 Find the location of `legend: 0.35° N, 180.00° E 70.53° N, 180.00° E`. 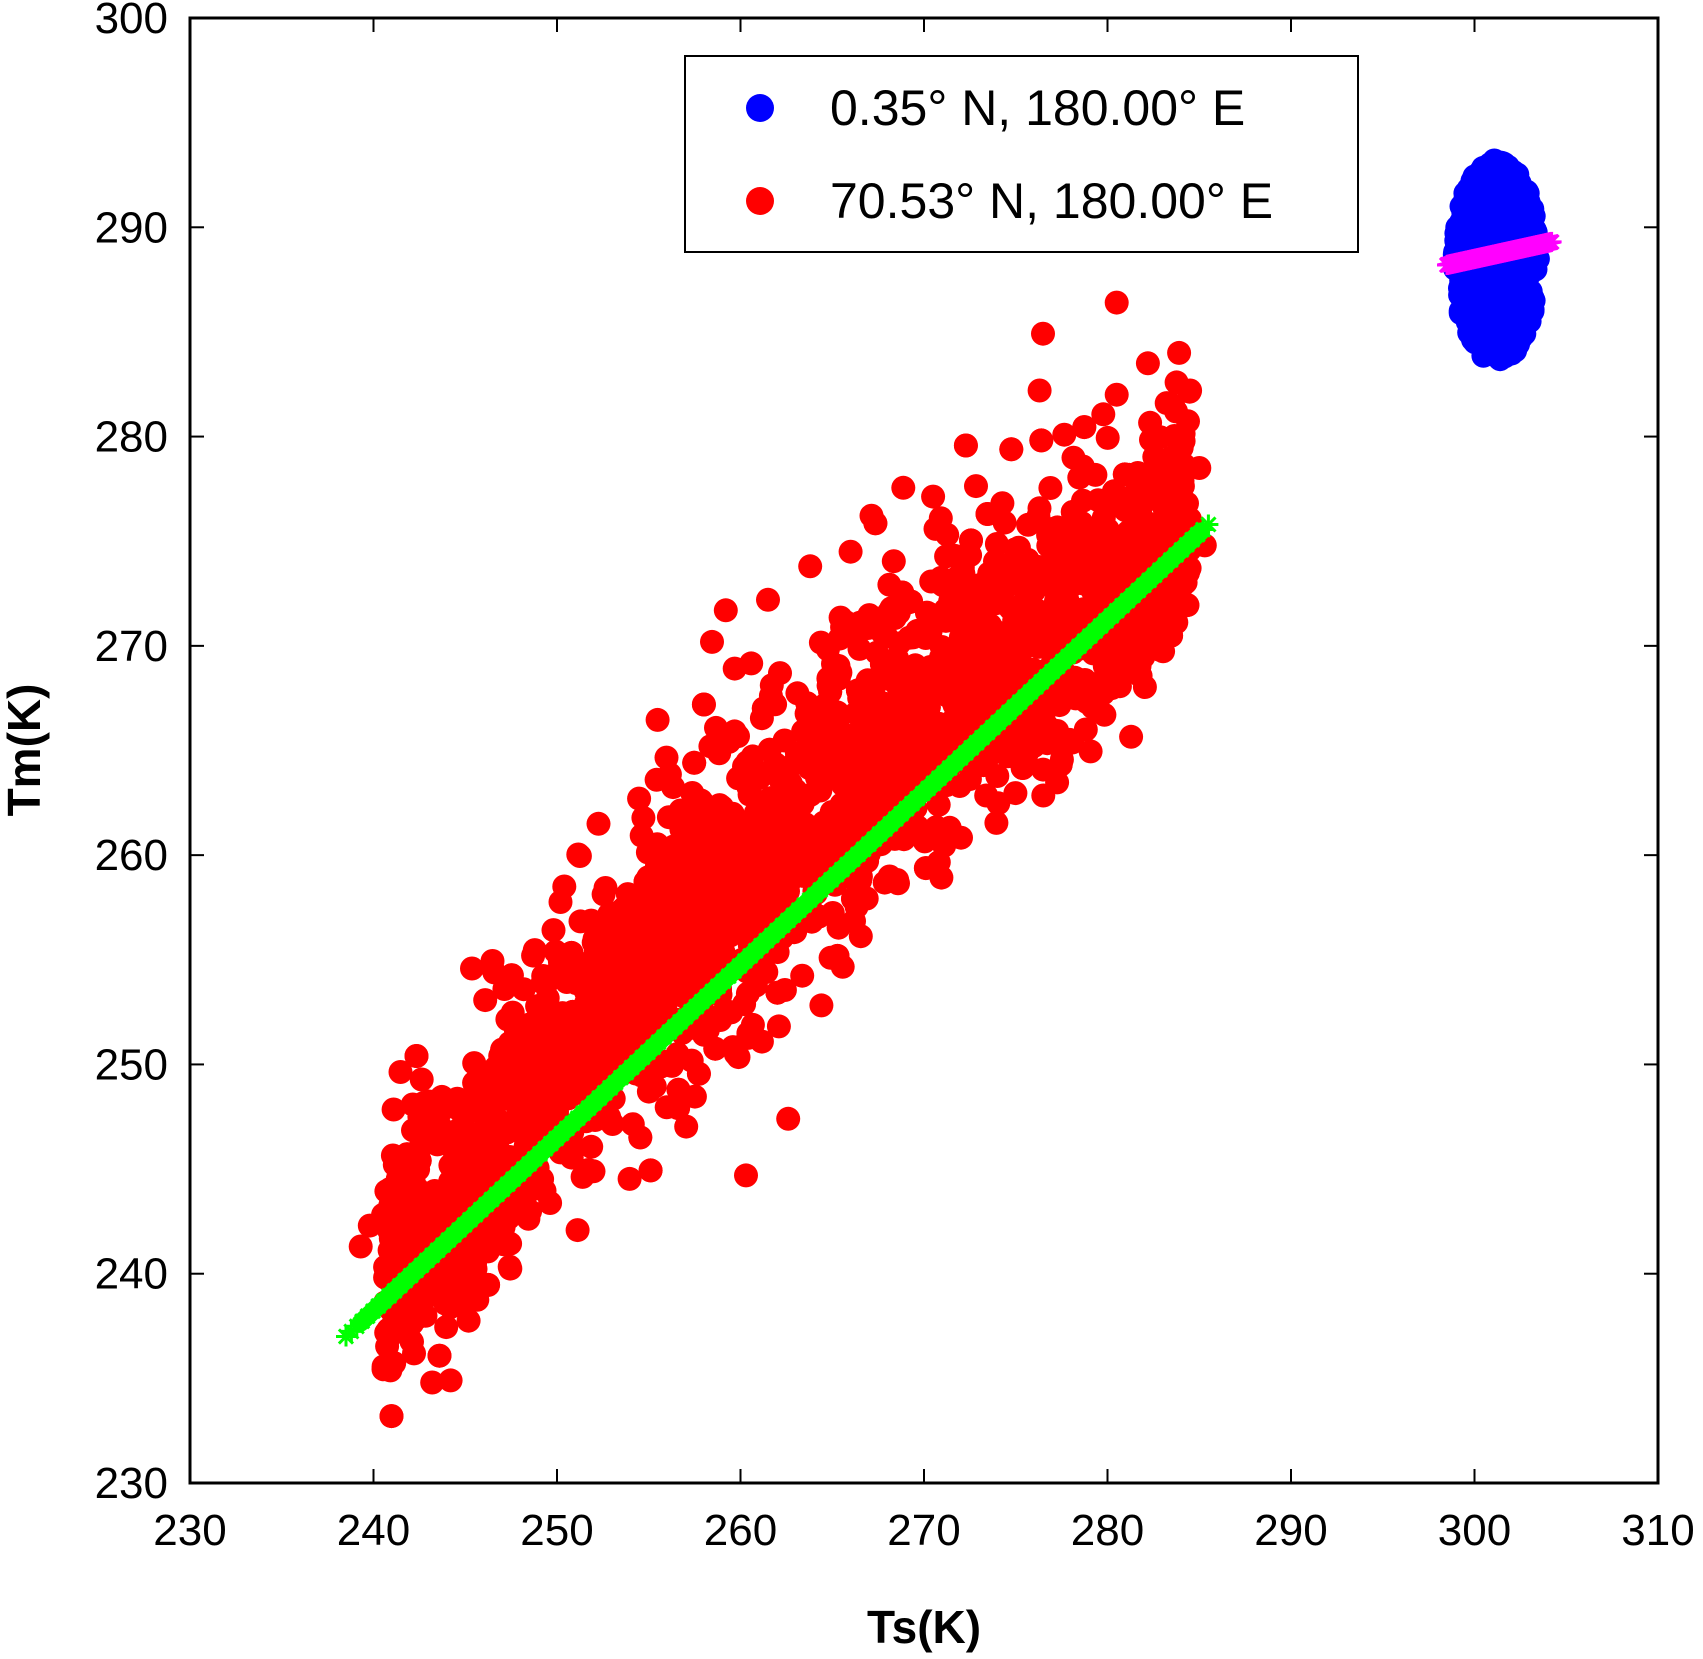

legend: 0.35° N, 180.00° E 70.53° N, 180.00° E is located at coordinates (1021, 154).